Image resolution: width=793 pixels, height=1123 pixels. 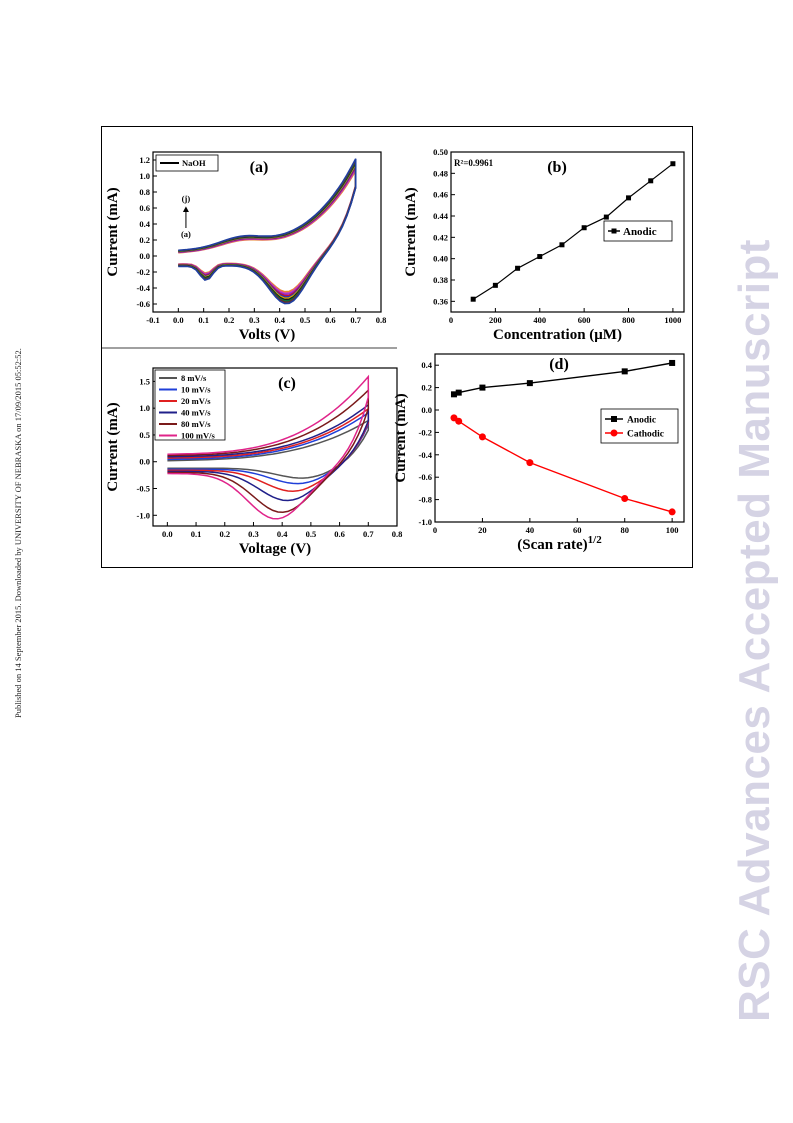 I want to click on legend-label: 80 mV/s, so click(x=196, y=424).